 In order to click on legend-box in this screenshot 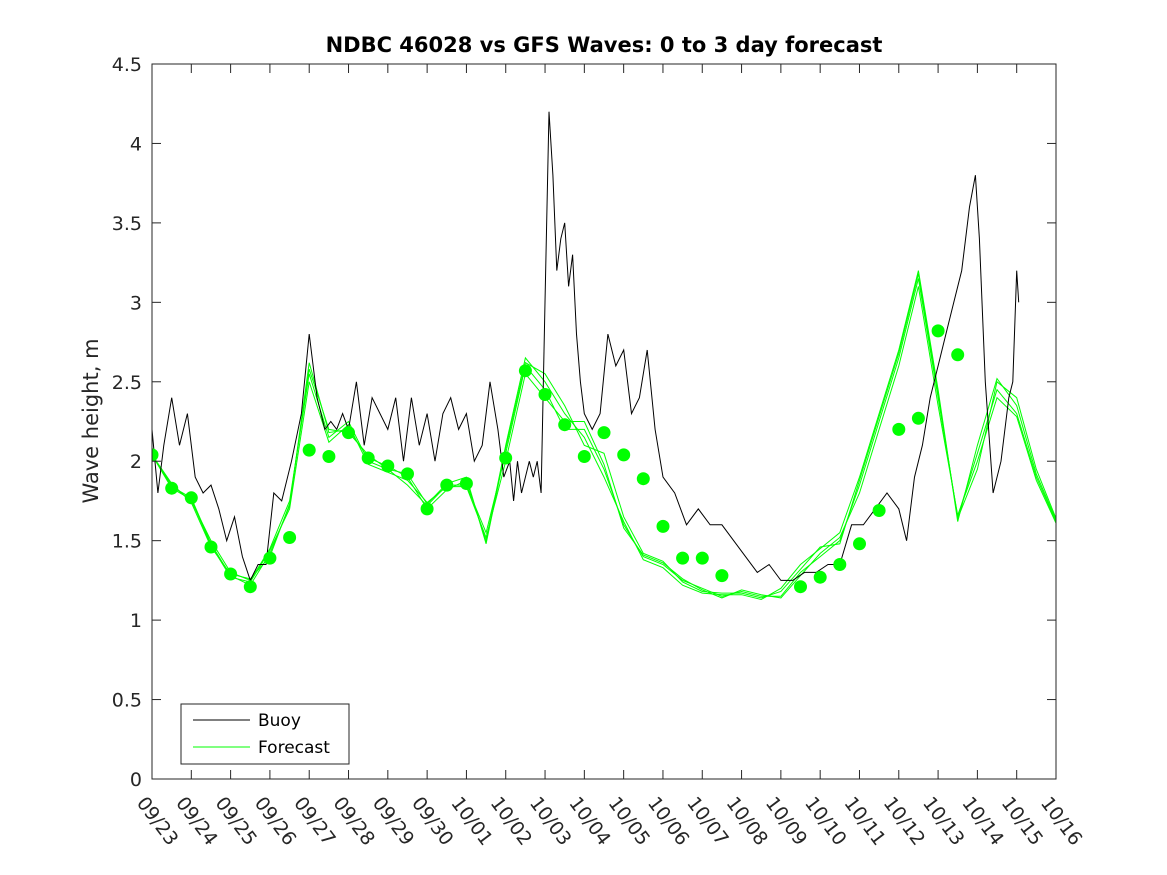, I will do `click(265, 734)`.